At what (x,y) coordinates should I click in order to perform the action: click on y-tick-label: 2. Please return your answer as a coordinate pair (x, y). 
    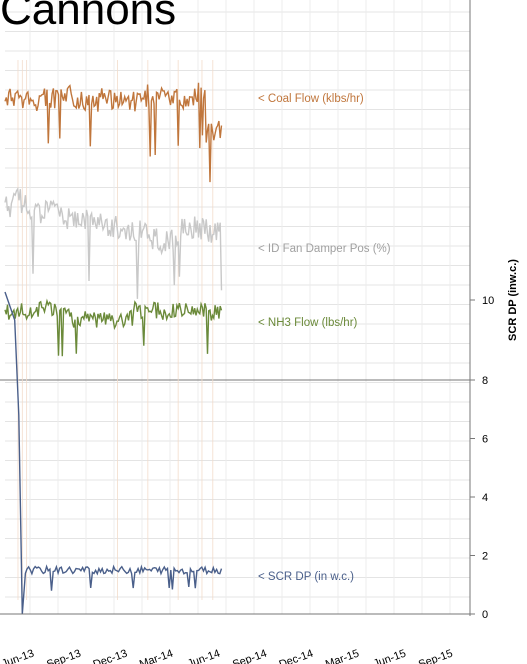
    Looking at the image, I should click on (485, 557).